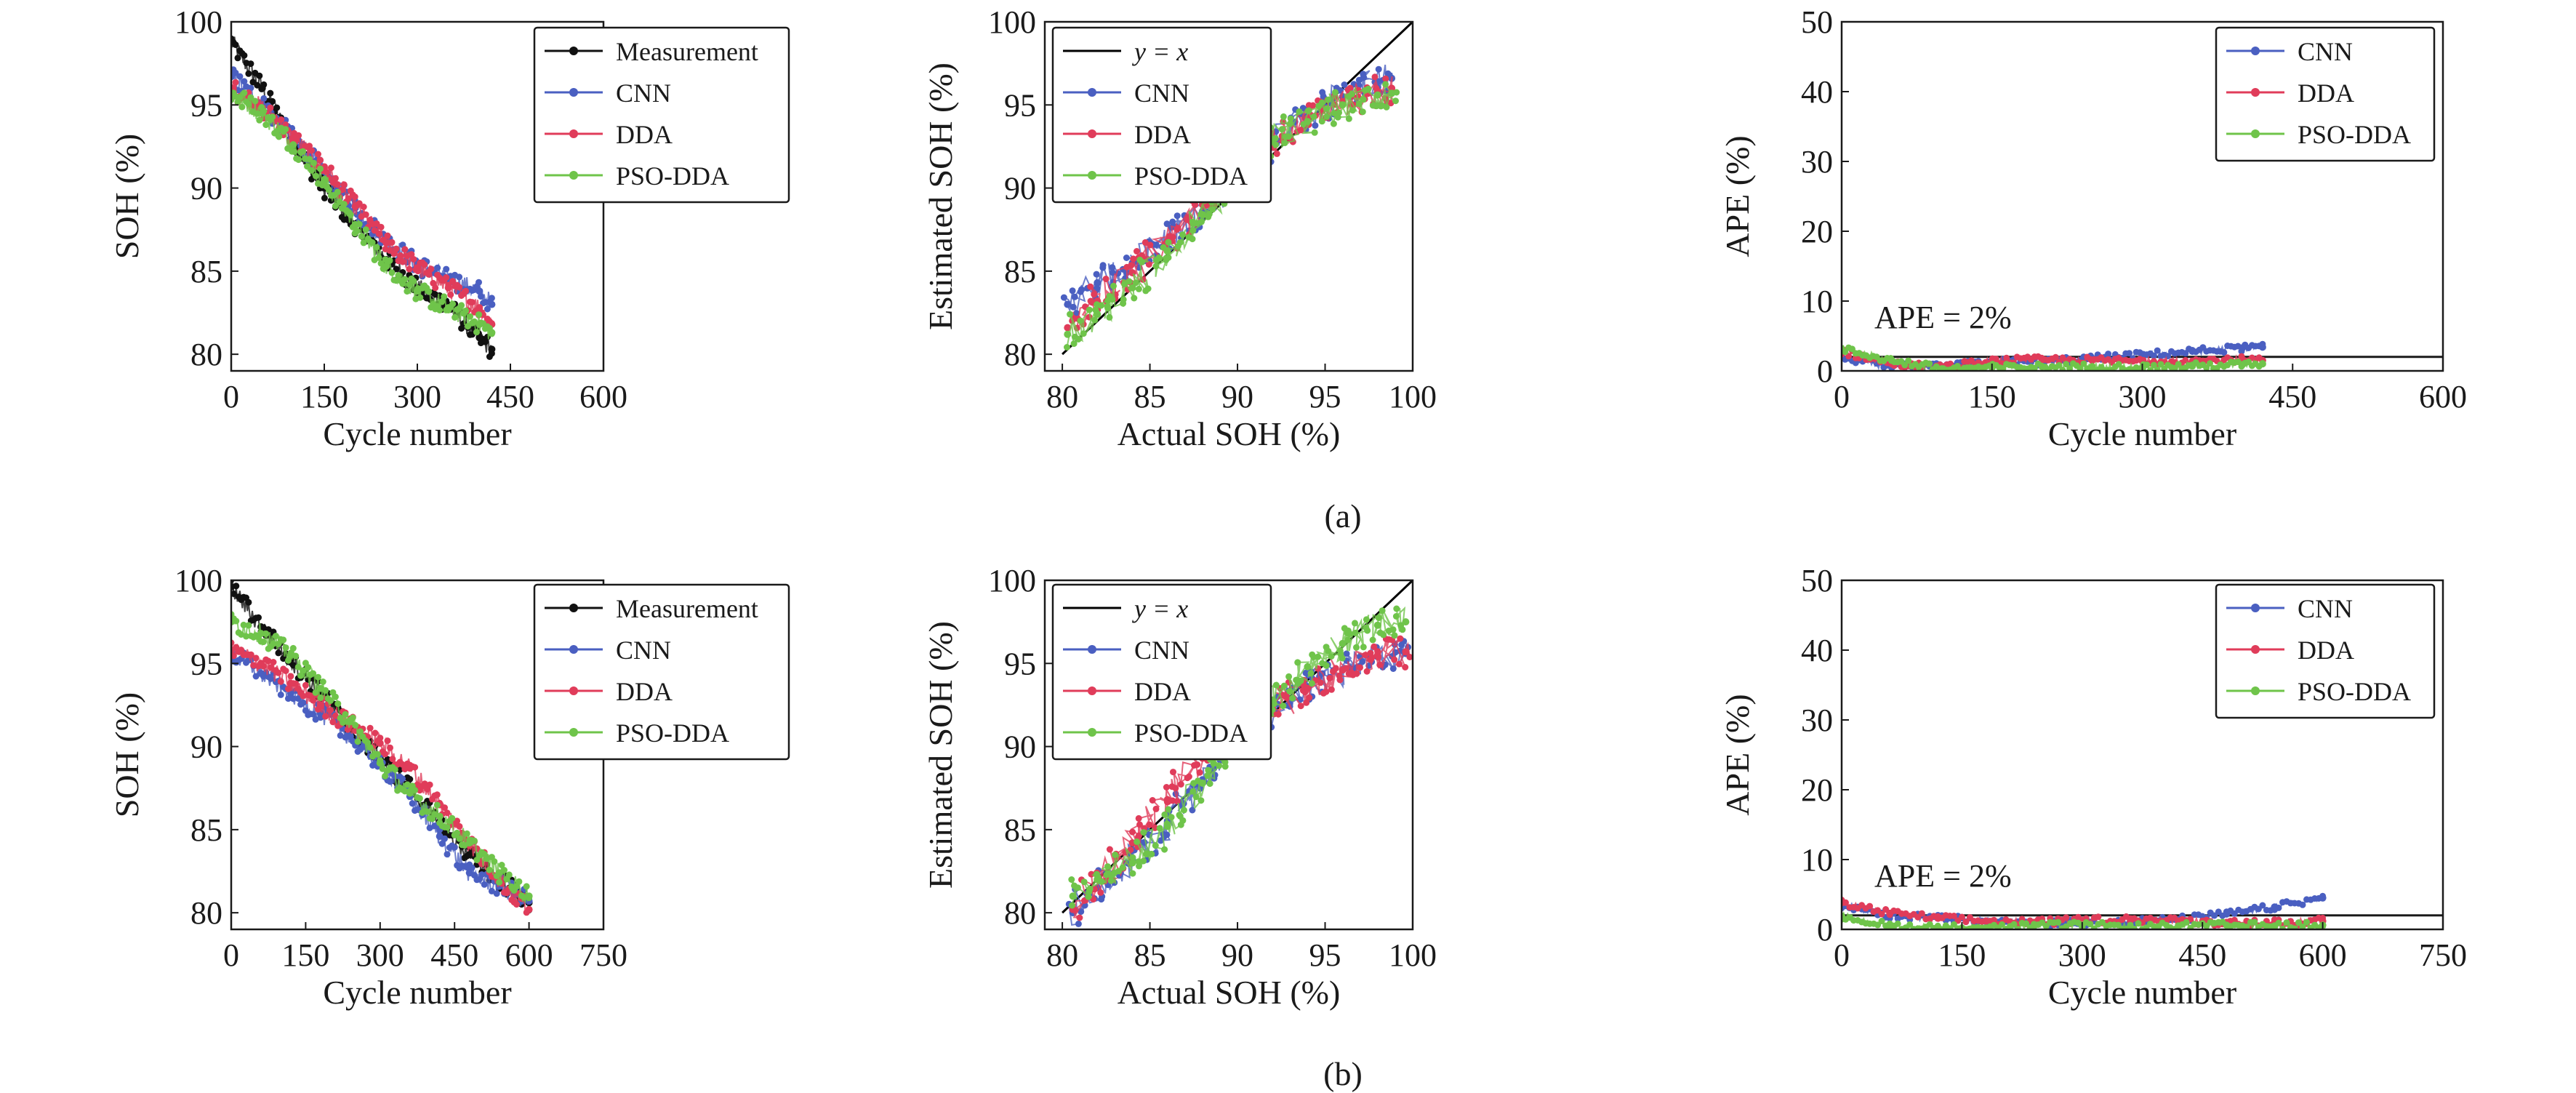 Image resolution: width=2576 pixels, height=1093 pixels. Describe the element at coordinates (1343, 1073) in the screenshot. I see `row-label-b: (b)` at that location.